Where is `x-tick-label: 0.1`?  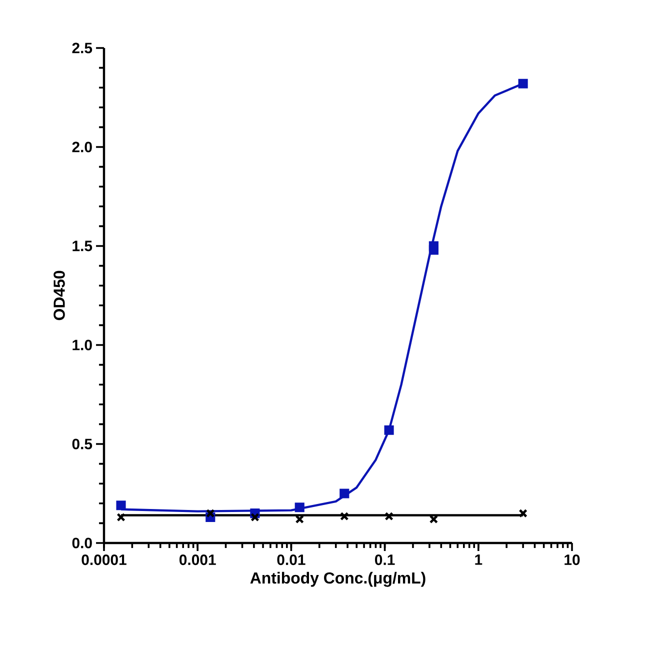
x-tick-label: 0.1 is located at coordinates (385, 560).